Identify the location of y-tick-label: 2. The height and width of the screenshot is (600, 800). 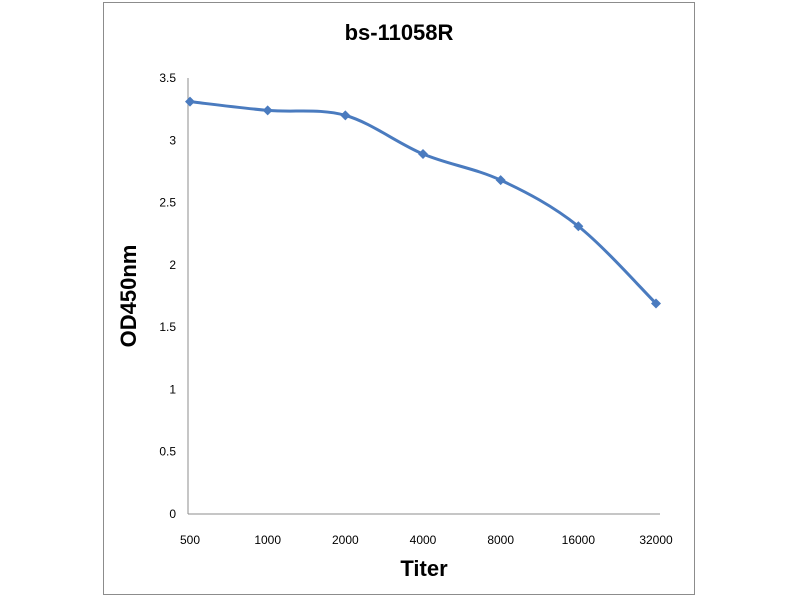
(172, 265).